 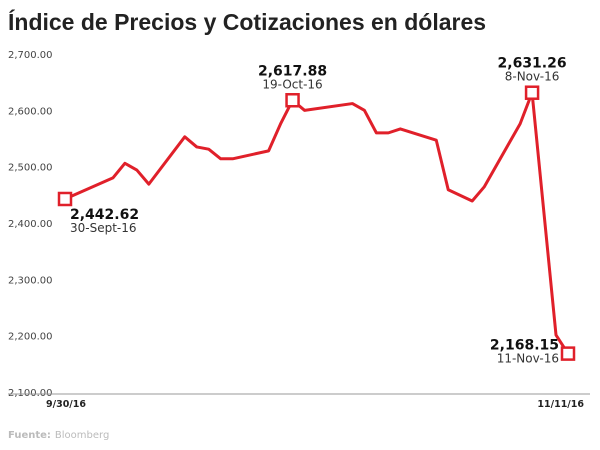 What do you see at coordinates (292, 84) in the screenshot?
I see `annotation-date: 19-Oct-16` at bounding box center [292, 84].